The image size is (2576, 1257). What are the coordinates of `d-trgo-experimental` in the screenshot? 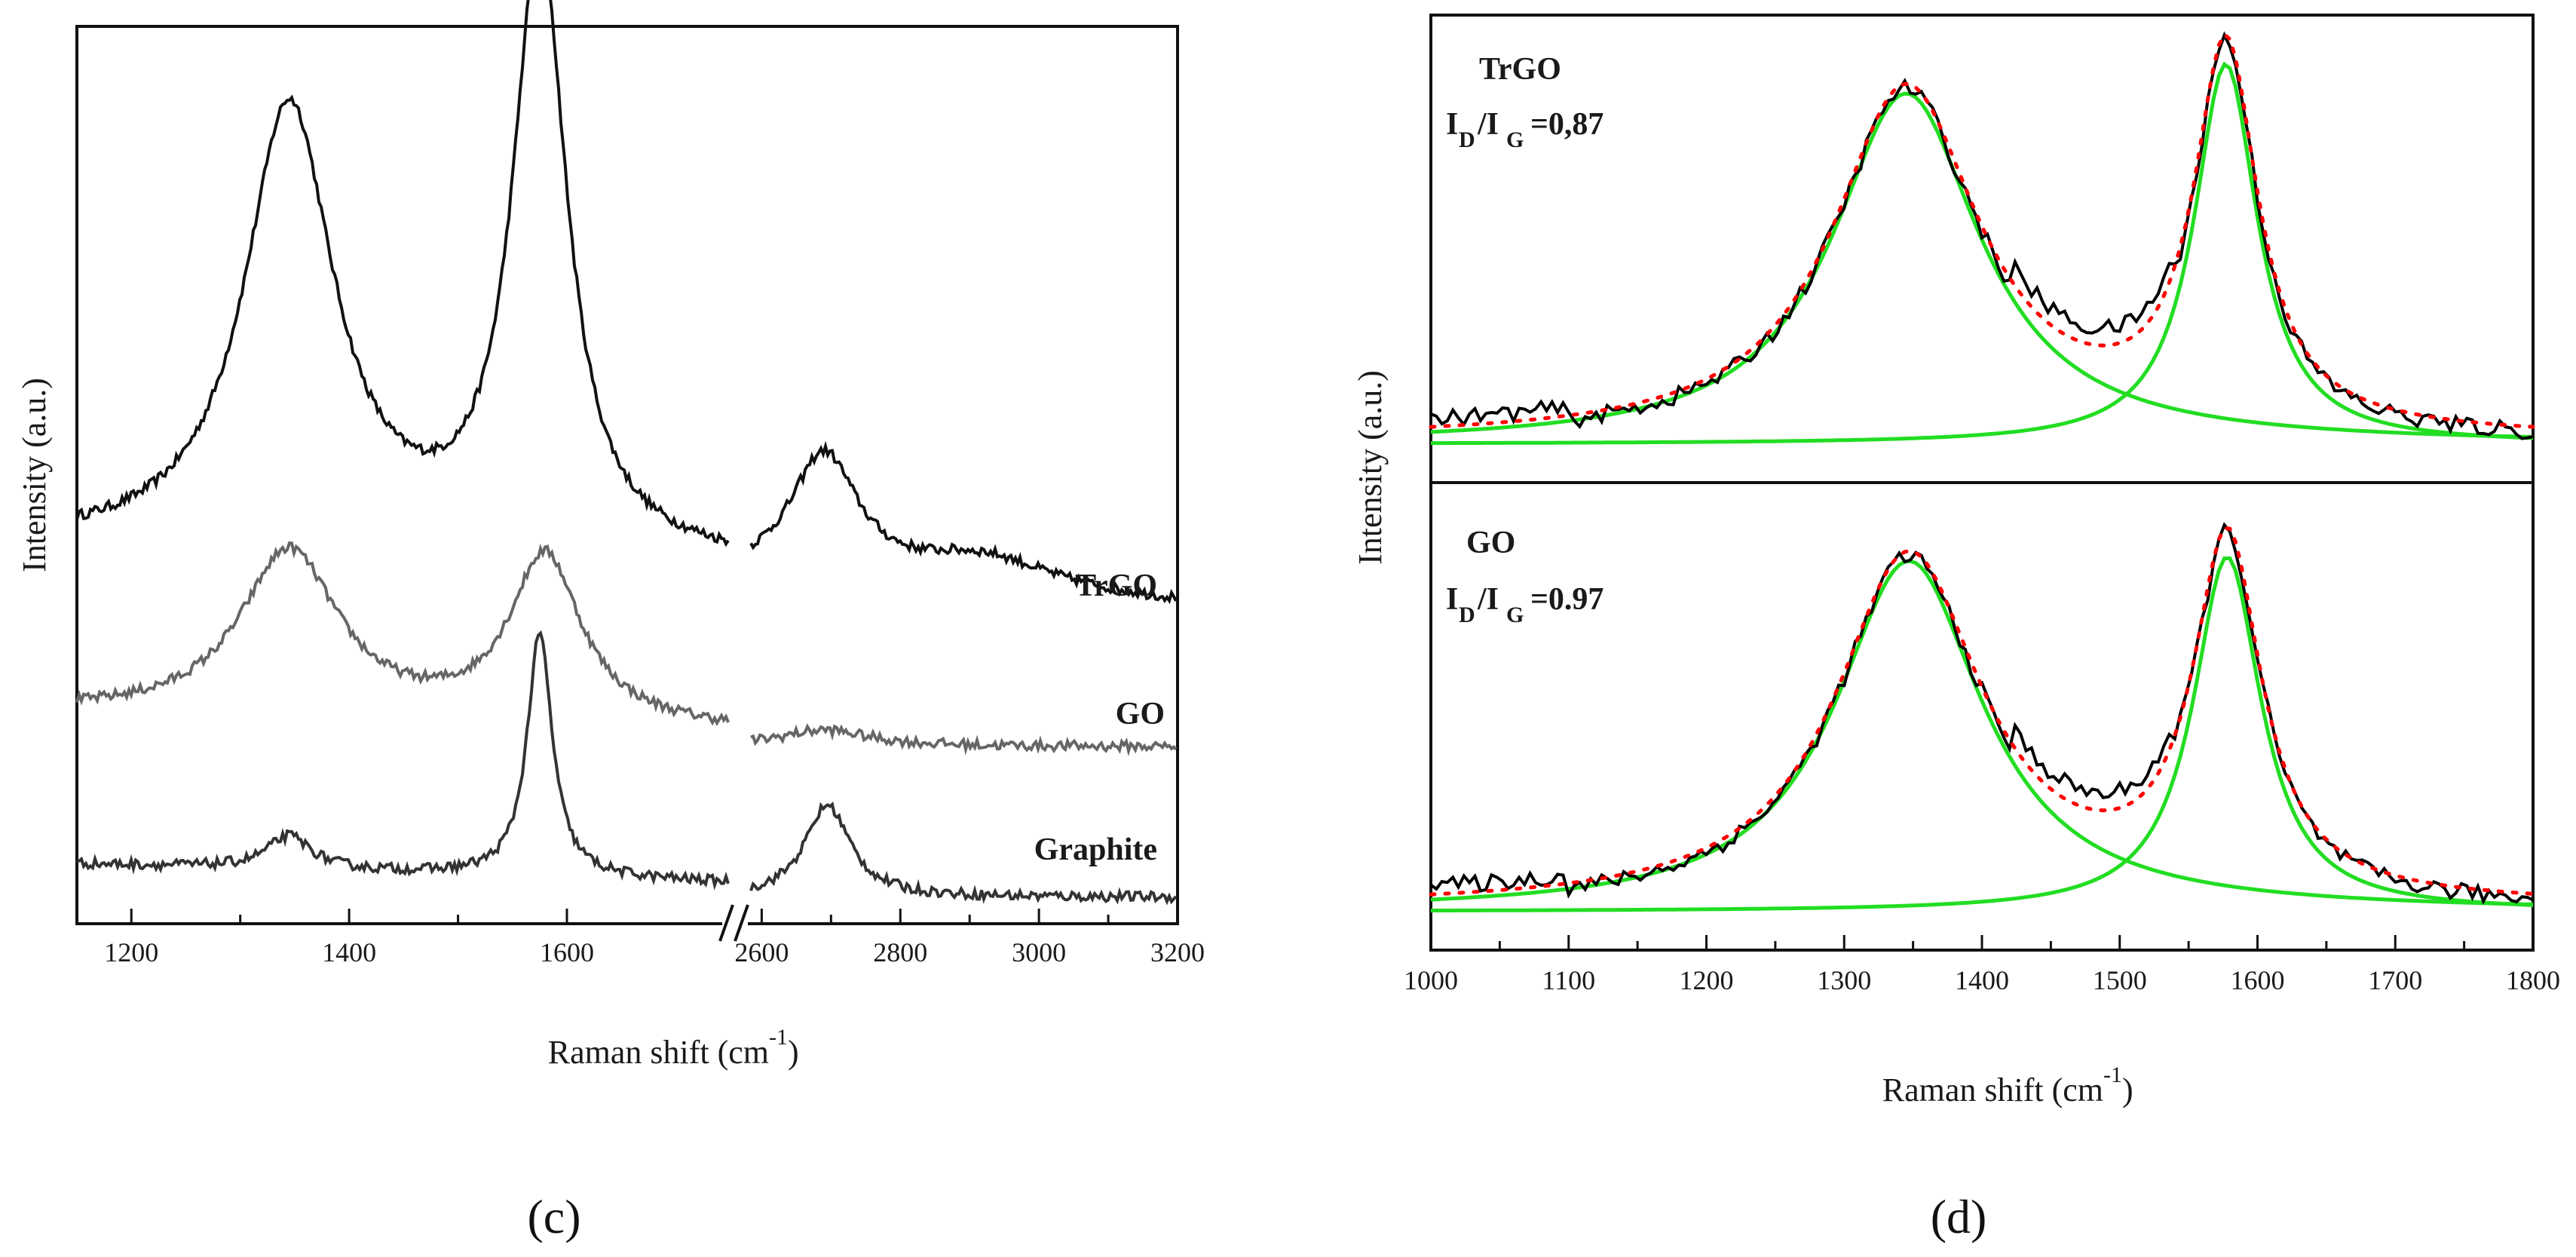 It's located at (1982, 235).